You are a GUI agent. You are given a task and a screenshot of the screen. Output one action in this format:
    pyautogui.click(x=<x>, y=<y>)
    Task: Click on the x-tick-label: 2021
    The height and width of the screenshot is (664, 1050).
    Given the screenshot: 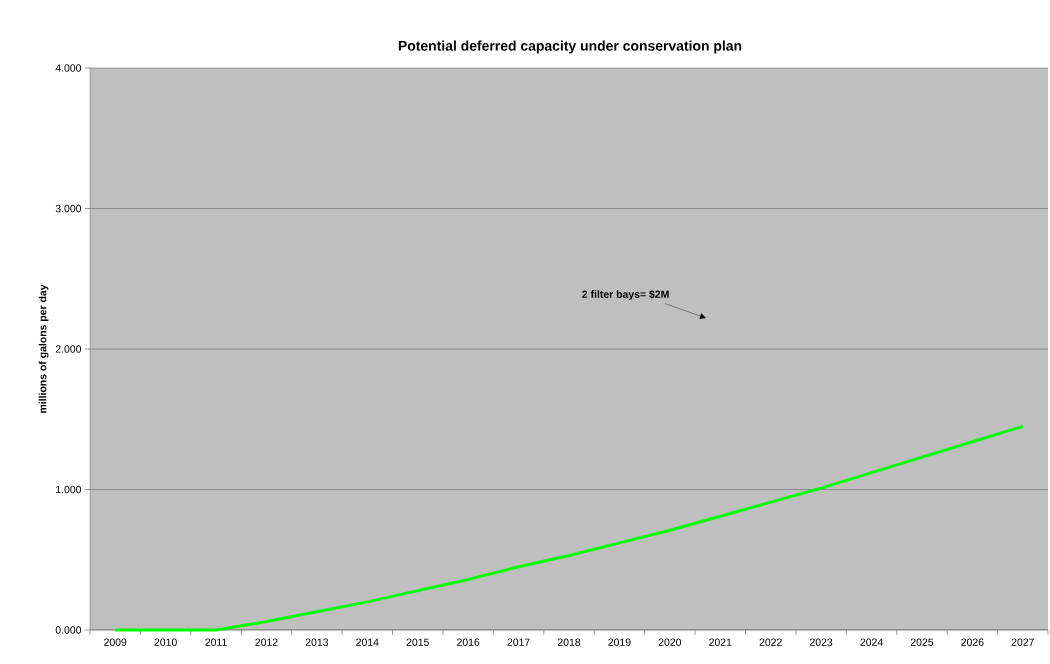 What is the action you would take?
    pyautogui.click(x=720, y=642)
    